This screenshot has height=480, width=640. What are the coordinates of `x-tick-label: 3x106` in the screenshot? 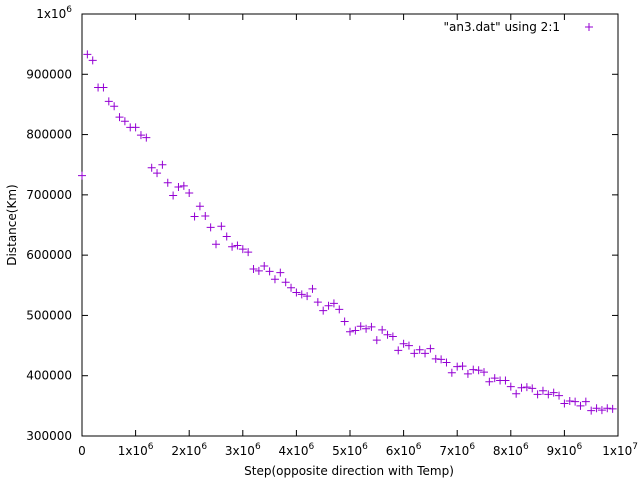 It's located at (243, 450).